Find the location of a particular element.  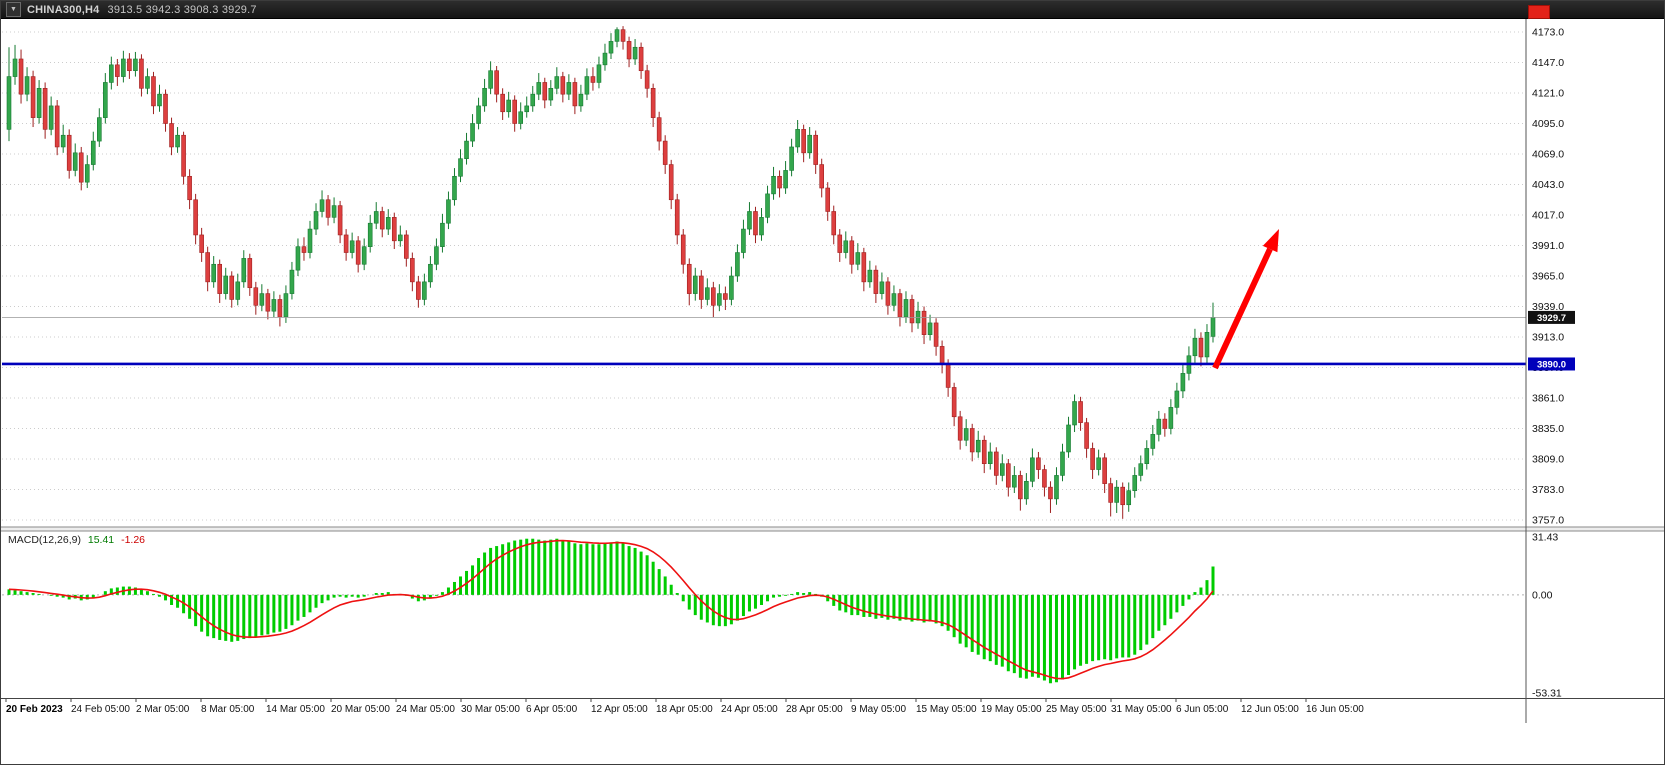

price-tick-label: 3913.0 is located at coordinates (1548, 338).